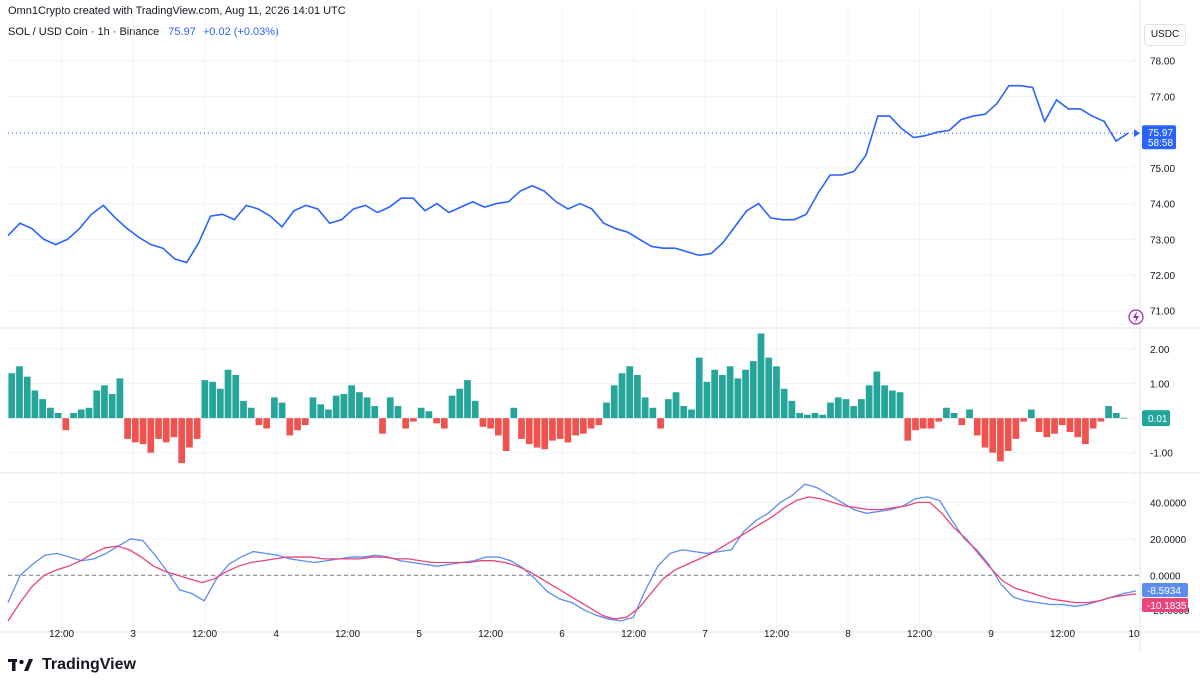 The image size is (1200, 688). Describe the element at coordinates (633, 634) in the screenshot. I see `time-axis-tick: 12:00` at that location.